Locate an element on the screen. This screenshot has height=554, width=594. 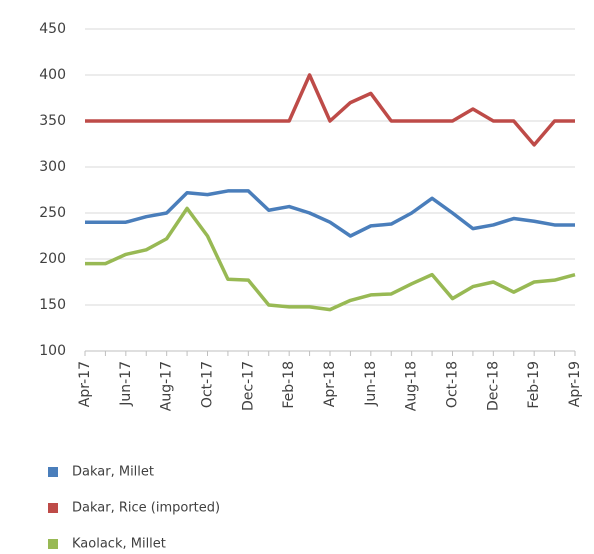
y-tick-label: 200 is located at coordinates (52, 259).